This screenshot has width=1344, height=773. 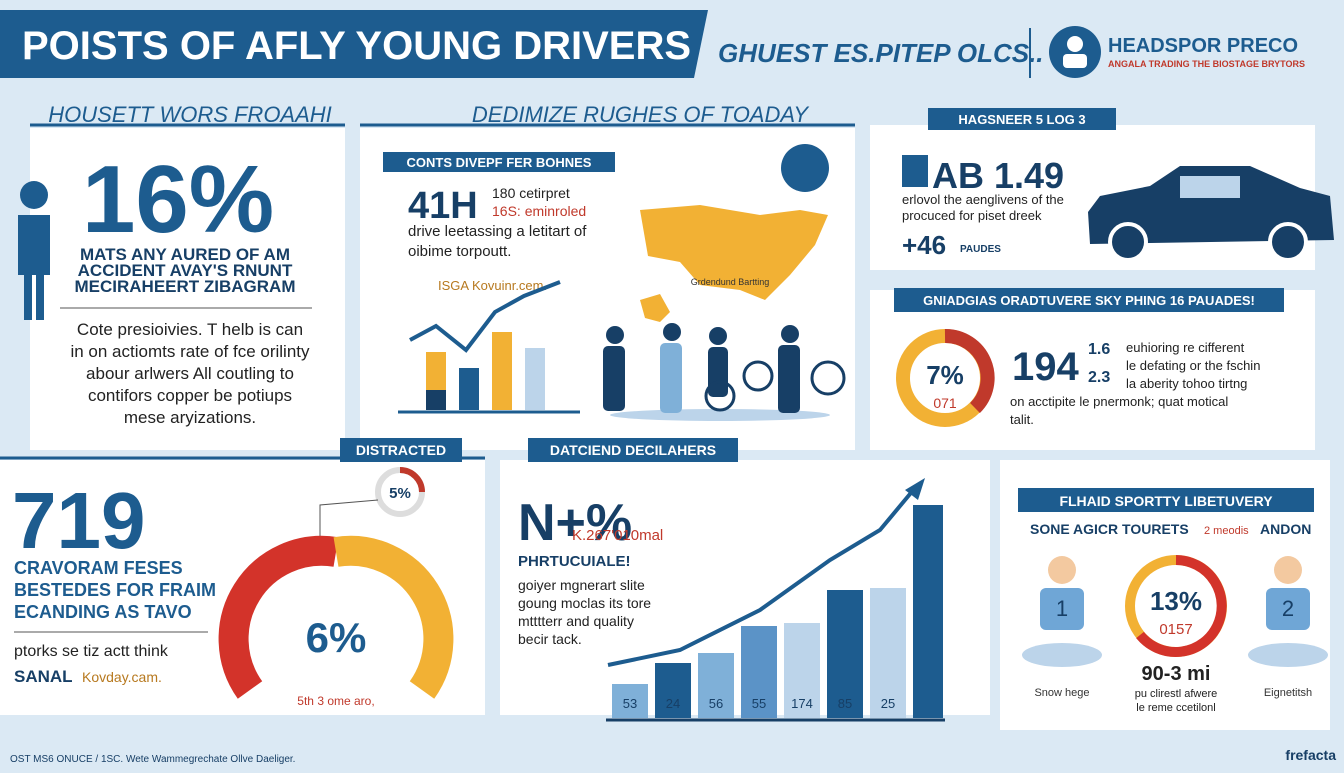 I want to click on body-text: la aberity tohoo tirtng, so click(x=1186, y=383).